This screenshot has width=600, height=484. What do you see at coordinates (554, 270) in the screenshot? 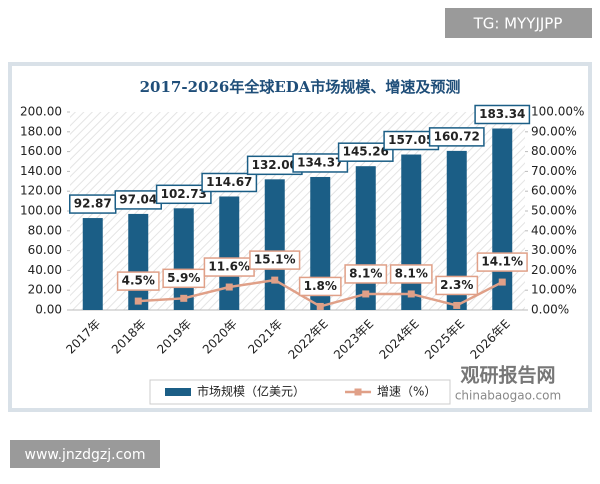
I see `y2-tick-label: 20.00%` at bounding box center [554, 270].